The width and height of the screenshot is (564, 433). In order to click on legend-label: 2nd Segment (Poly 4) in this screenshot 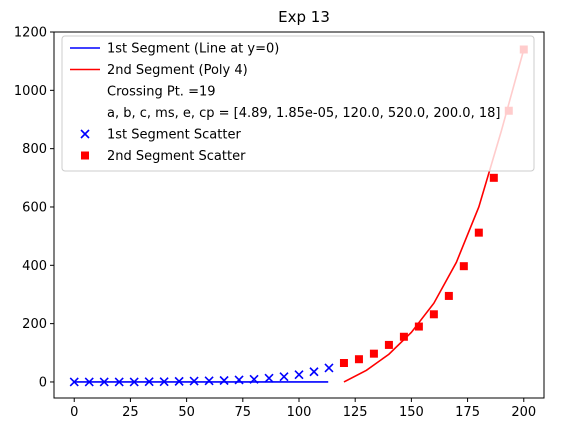, I will do `click(177, 70)`.